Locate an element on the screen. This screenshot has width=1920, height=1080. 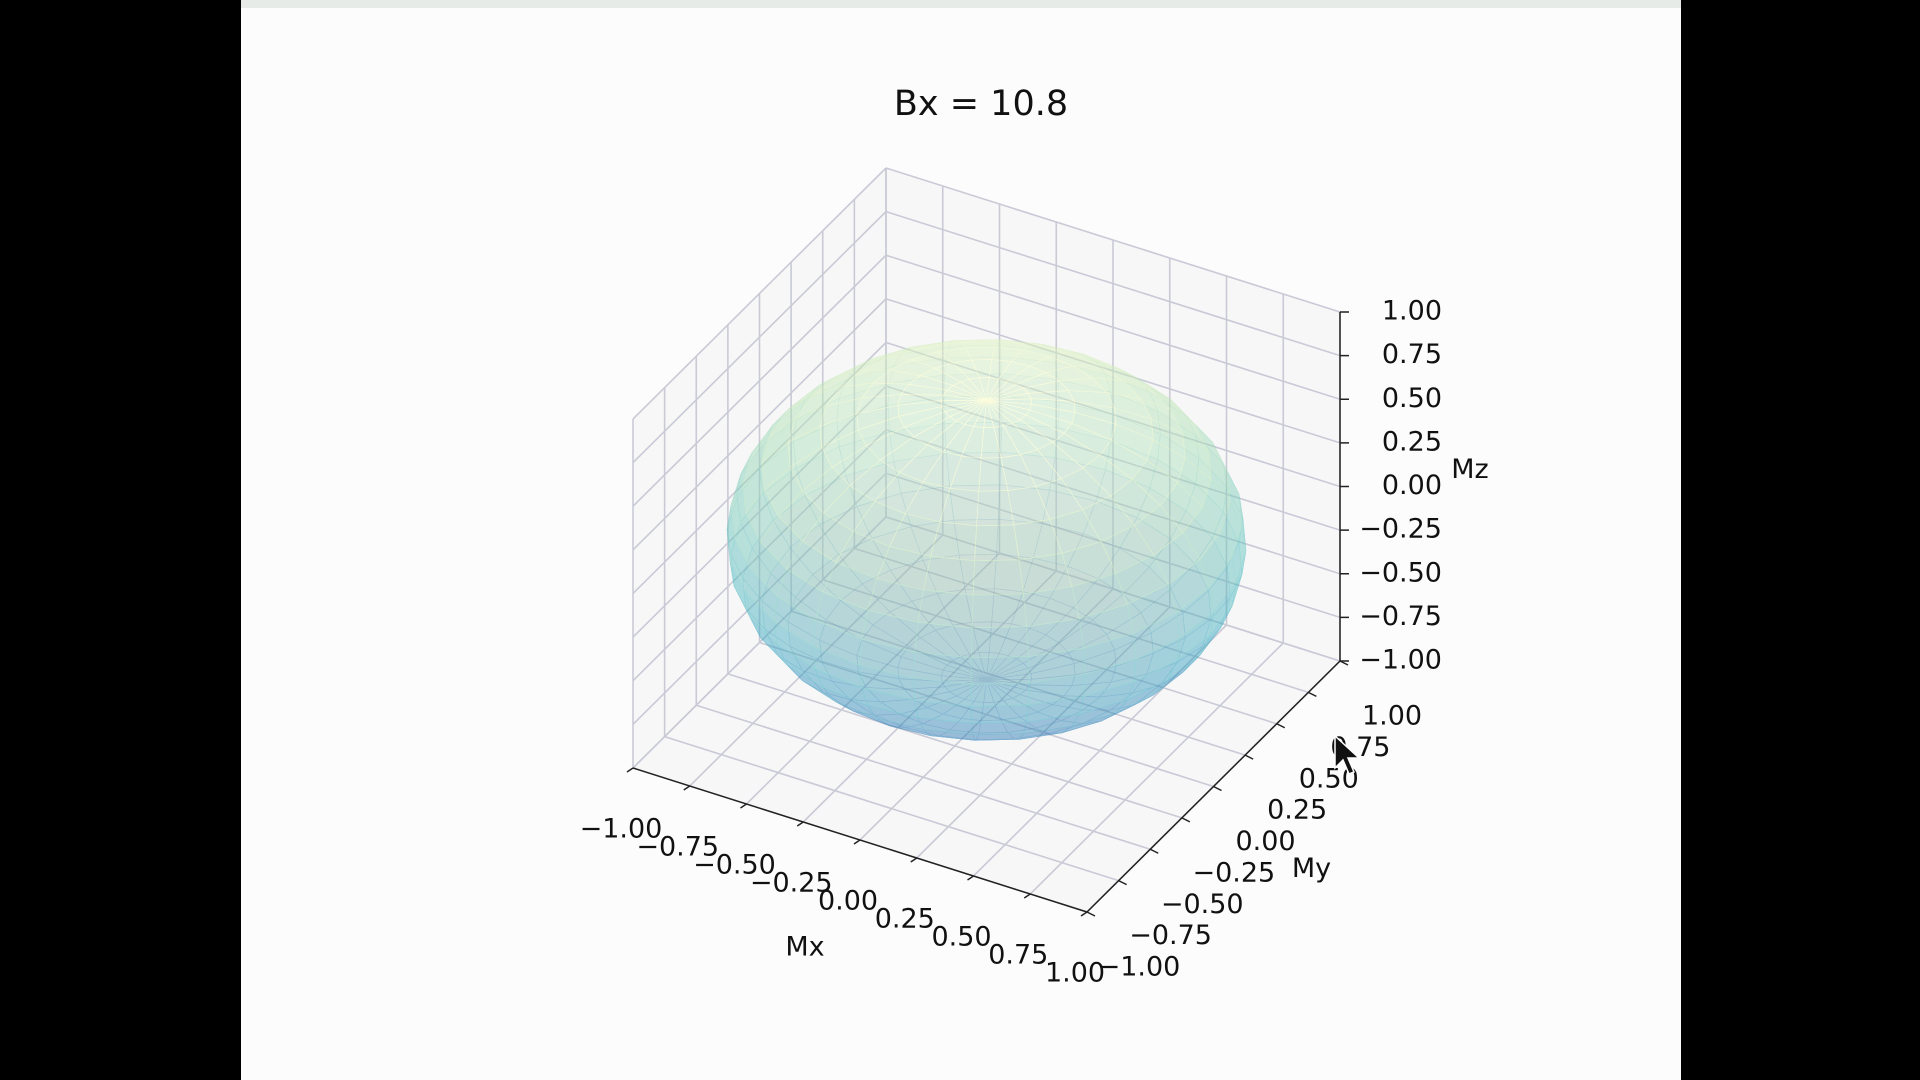
z-tick-label: 0.50 is located at coordinates (1412, 398).